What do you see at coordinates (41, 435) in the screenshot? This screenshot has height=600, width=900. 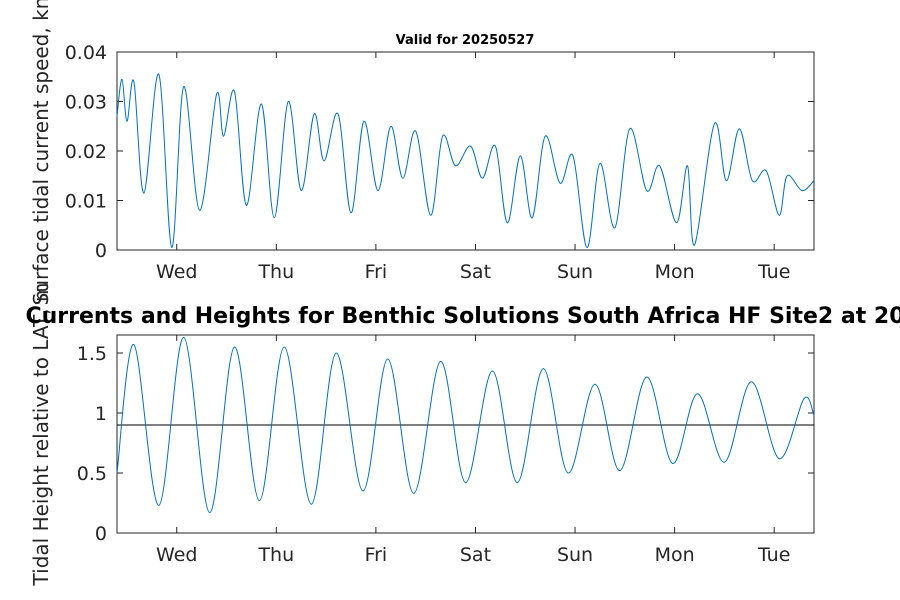 I see `tidal-height-y-axis-label: Tidal Height relative to LAT, m` at bounding box center [41, 435].